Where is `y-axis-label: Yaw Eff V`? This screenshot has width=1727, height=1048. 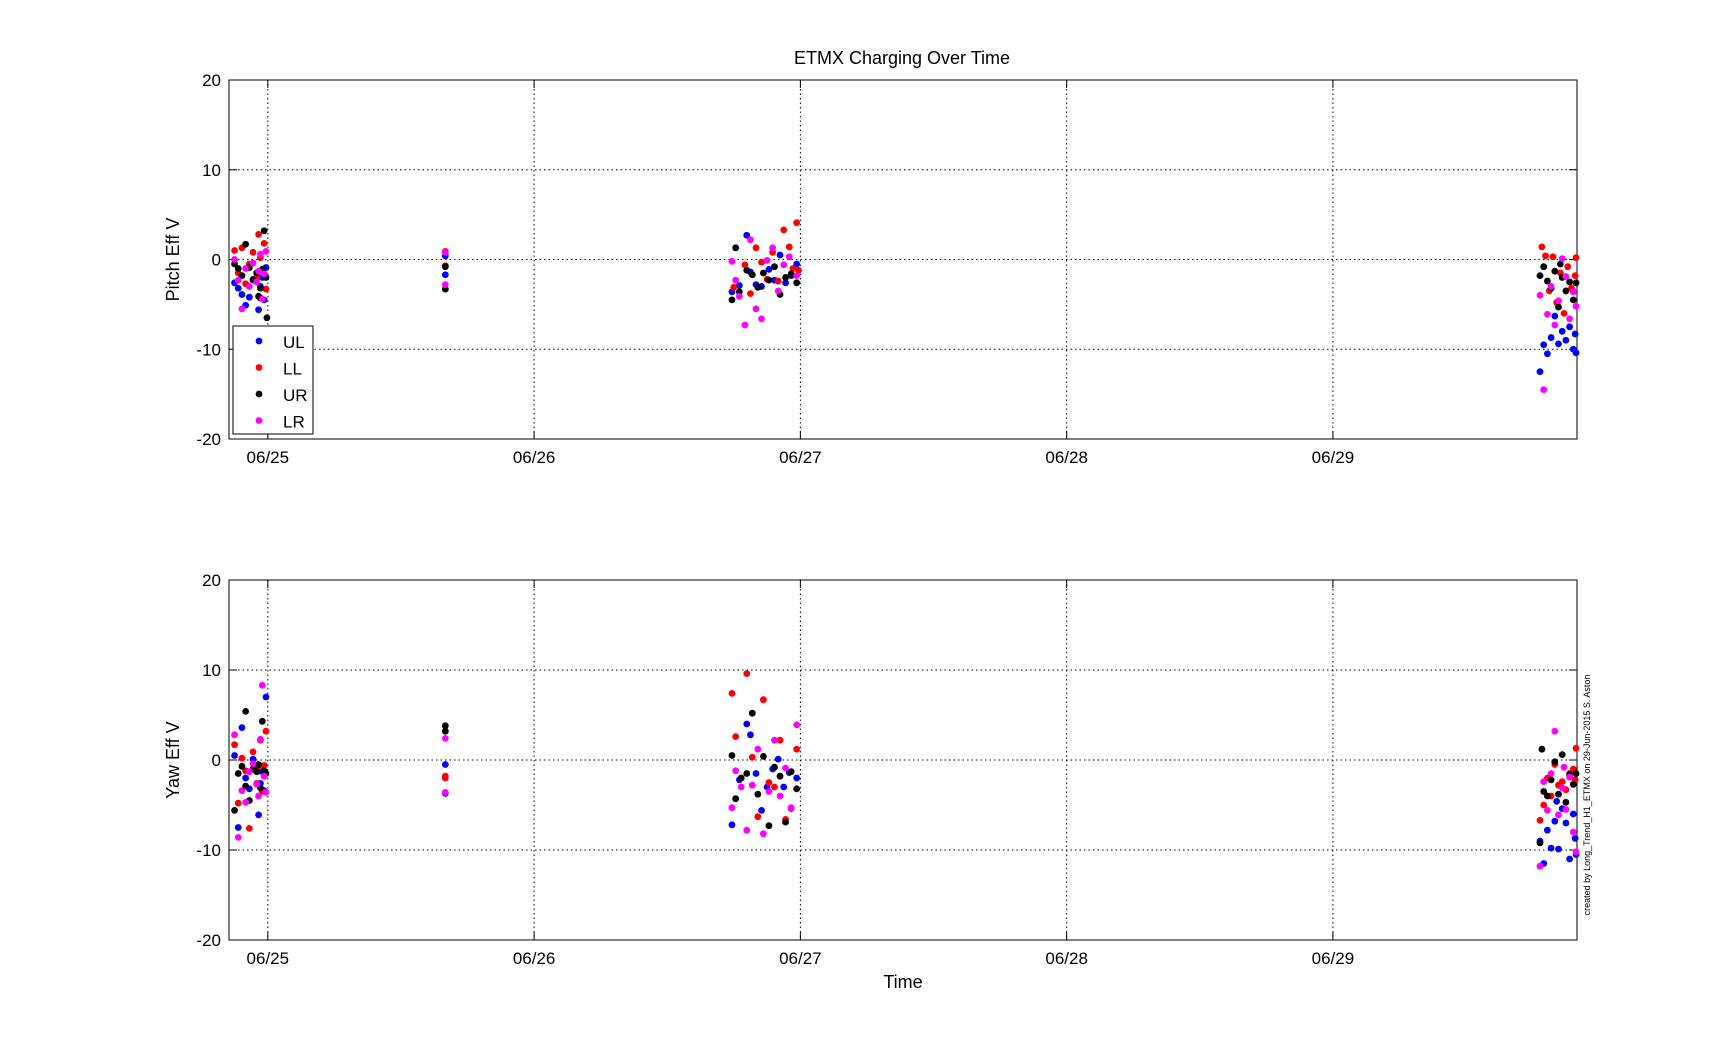 y-axis-label: Yaw Eff V is located at coordinates (173, 759).